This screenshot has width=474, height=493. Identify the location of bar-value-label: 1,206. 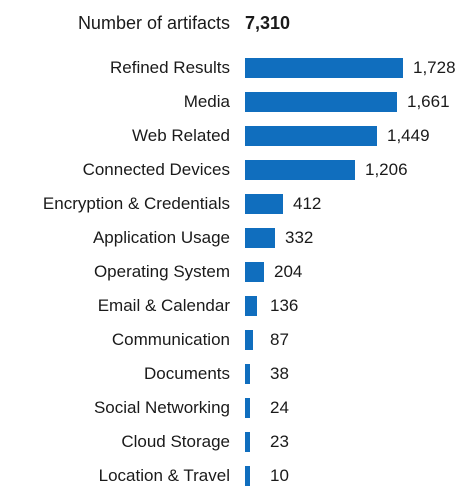
(386, 169).